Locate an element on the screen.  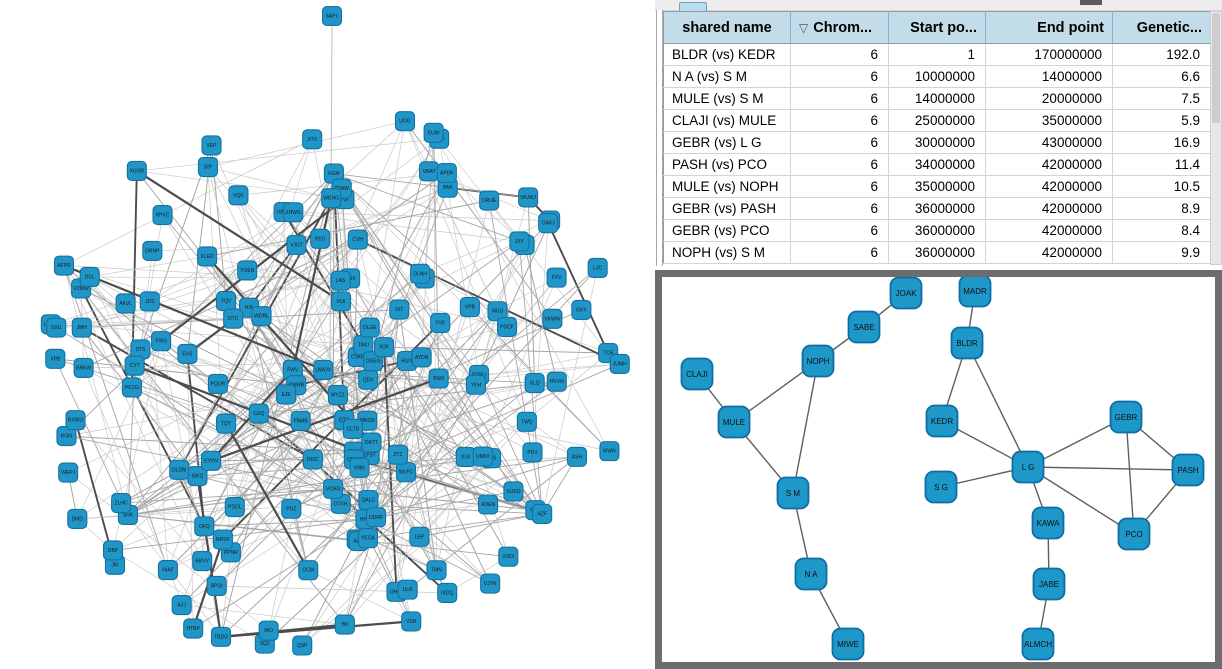
table-row: BLDR (vs) KEDR 6 1 170000000 192.0 is located at coordinates (937, 54).